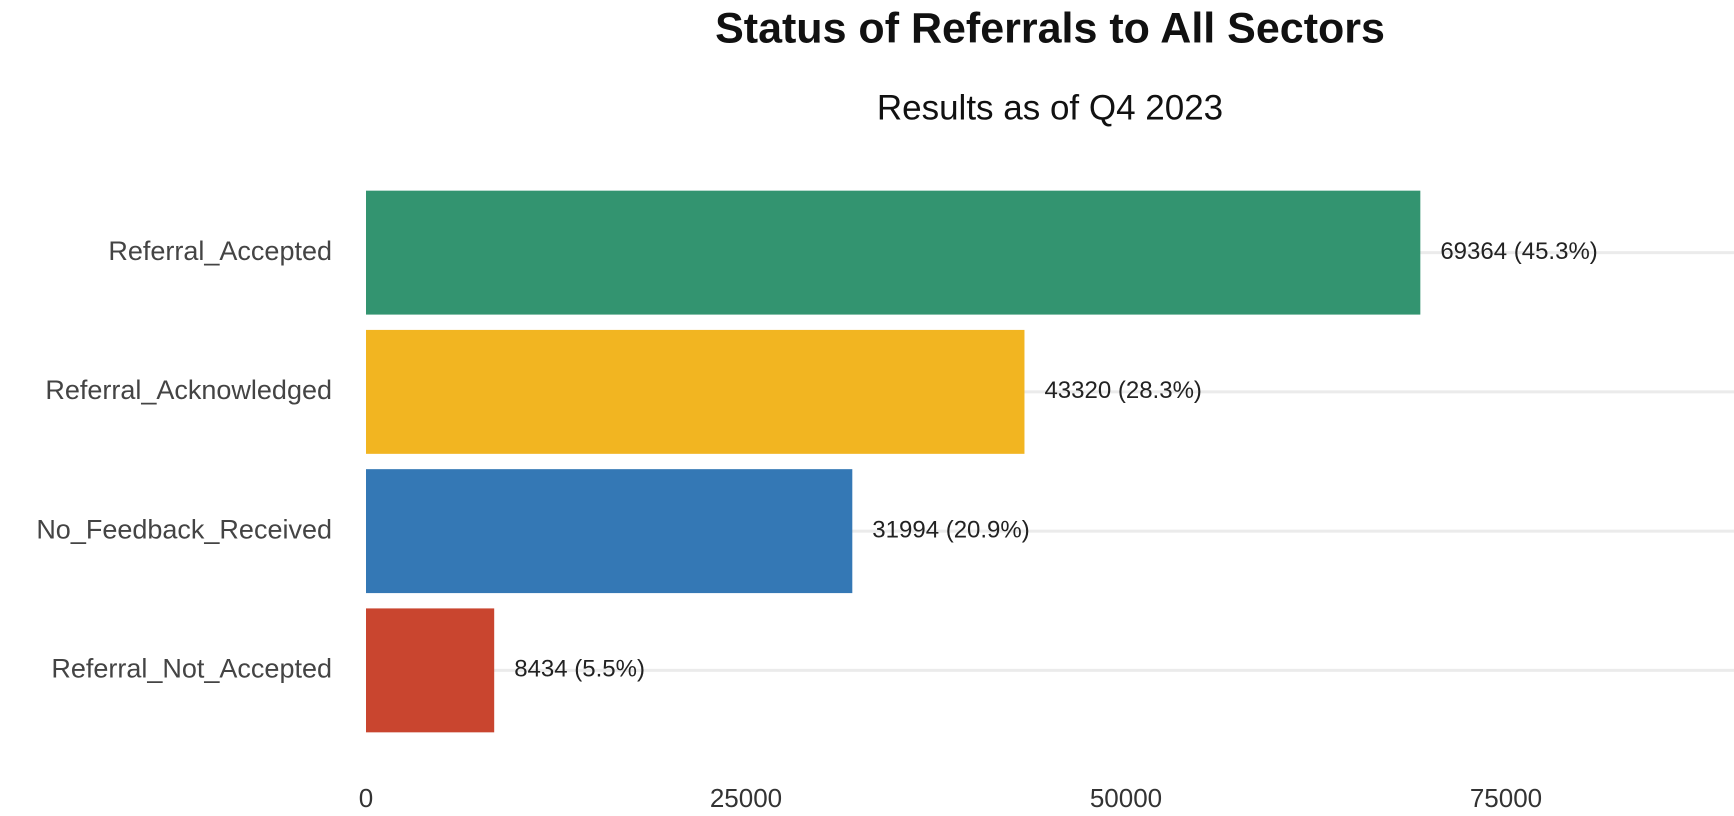 The height and width of the screenshot is (816, 1734). I want to click on value-label: 31994 (20.9%), so click(950, 529).